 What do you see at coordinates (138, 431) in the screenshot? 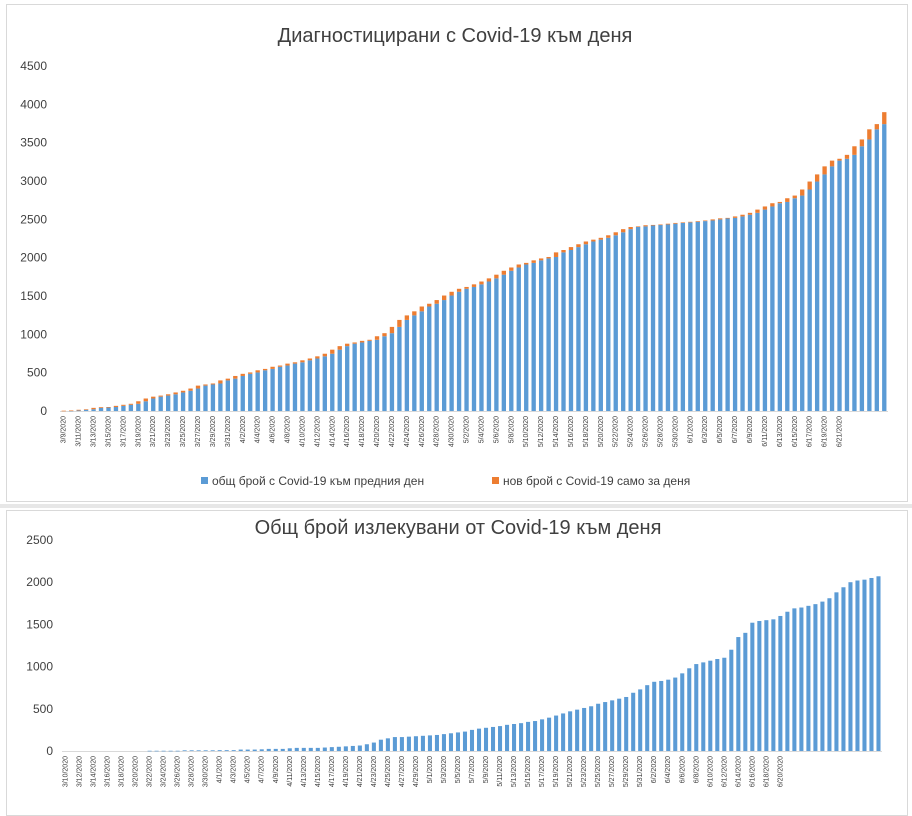
I see `x-tick-label: 3/19/2020` at bounding box center [138, 431].